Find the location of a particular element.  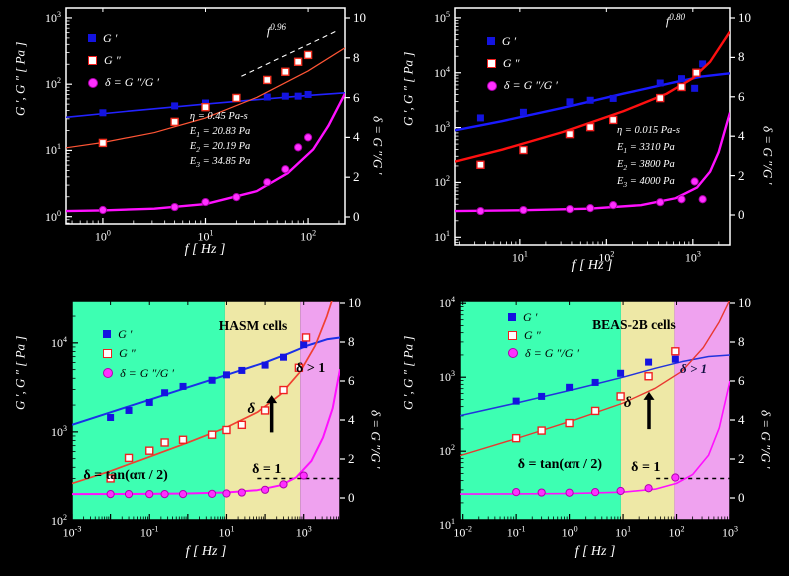

fit-parameter-line: E2 = 20.19 Pa is located at coordinates (220, 148).